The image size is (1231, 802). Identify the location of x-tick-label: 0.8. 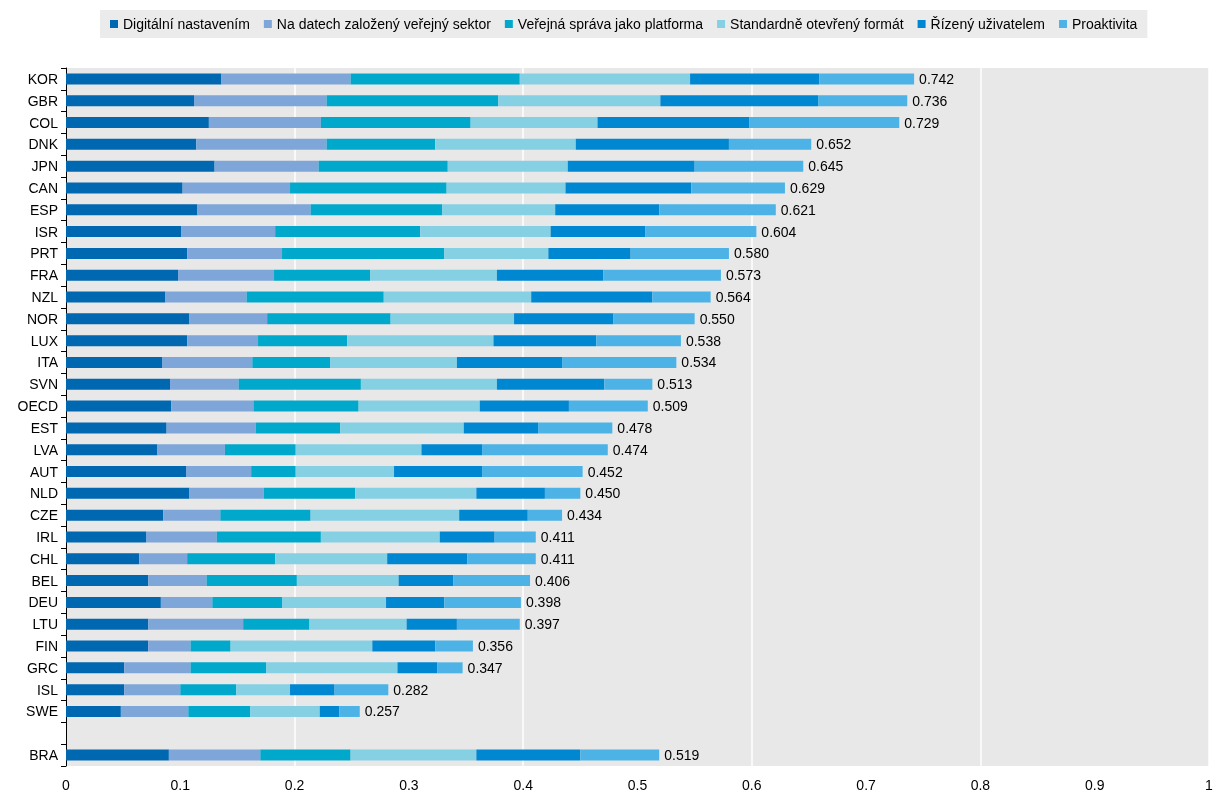
(980, 785).